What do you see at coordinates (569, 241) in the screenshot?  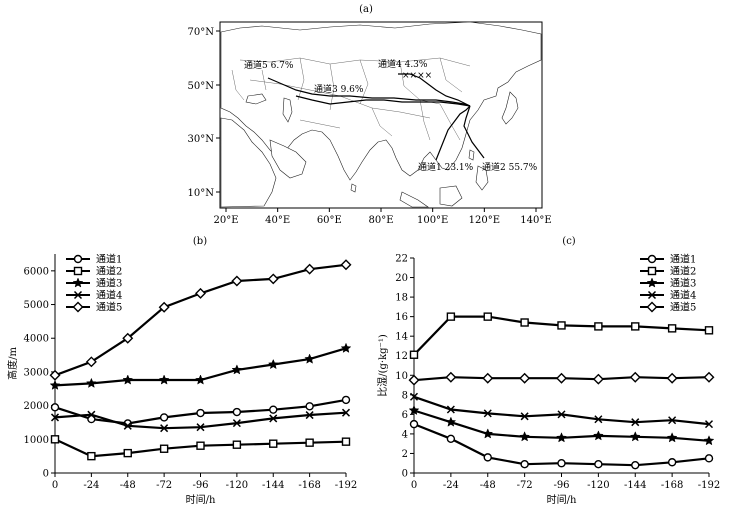 I see `panel-c-label: (c)` at bounding box center [569, 241].